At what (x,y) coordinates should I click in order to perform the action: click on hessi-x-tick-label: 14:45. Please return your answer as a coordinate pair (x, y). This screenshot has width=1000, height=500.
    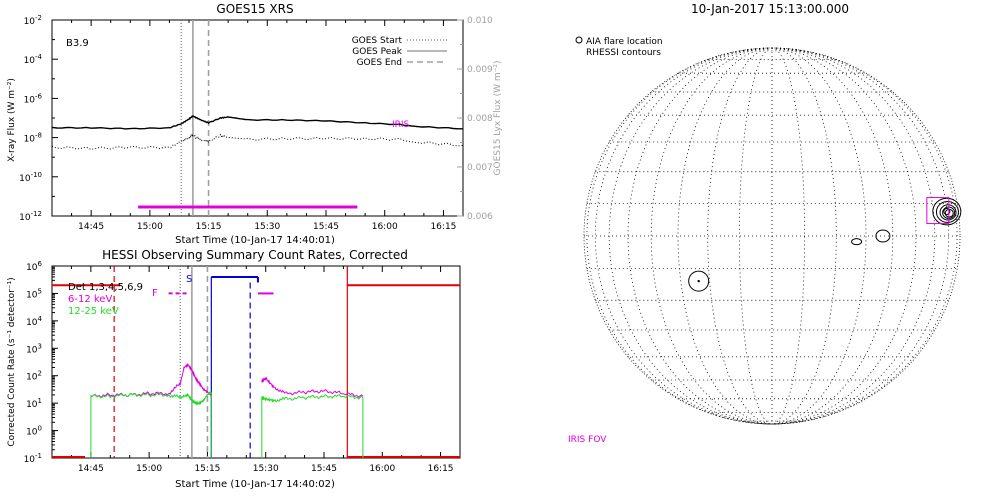
    Looking at the image, I should click on (91, 469).